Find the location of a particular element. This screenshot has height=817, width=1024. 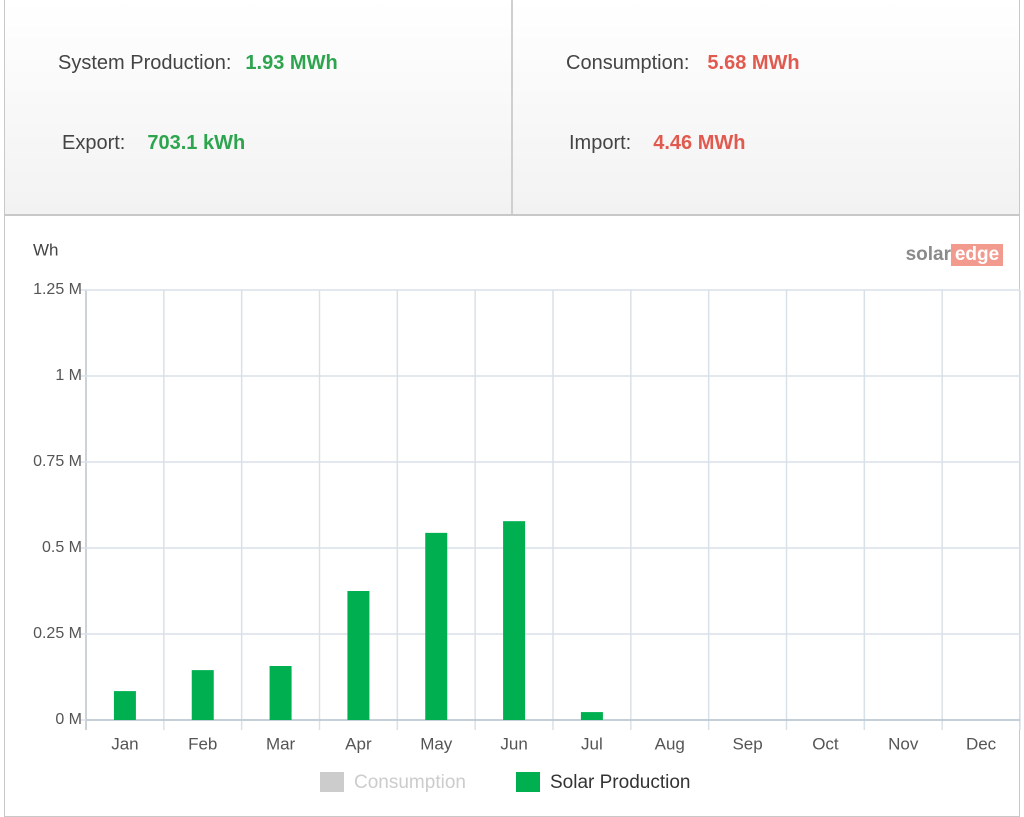

y-tick-label: 0.5 M is located at coordinates (62, 547).